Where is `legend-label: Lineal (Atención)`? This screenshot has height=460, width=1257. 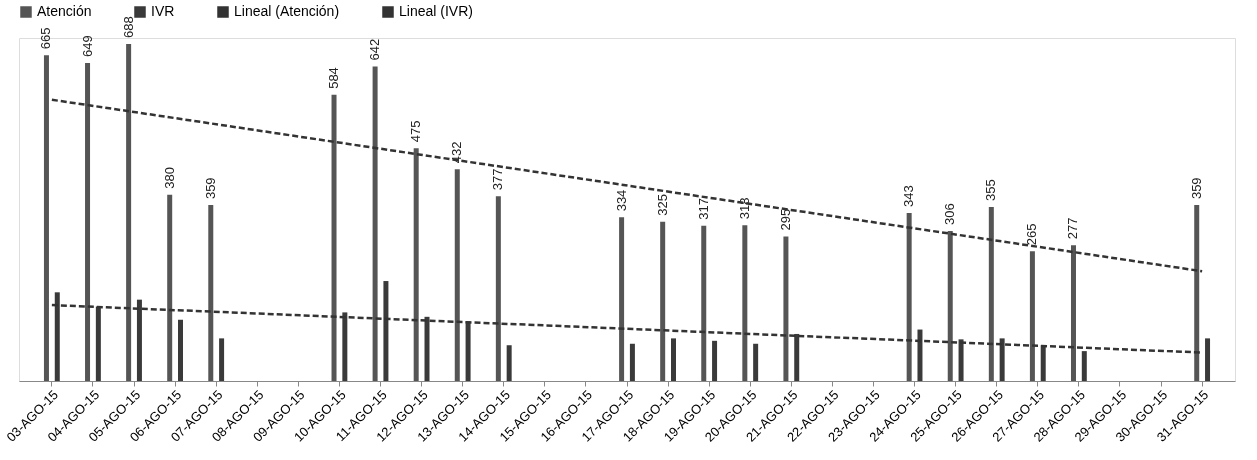 legend-label: Lineal (Atención) is located at coordinates (287, 11).